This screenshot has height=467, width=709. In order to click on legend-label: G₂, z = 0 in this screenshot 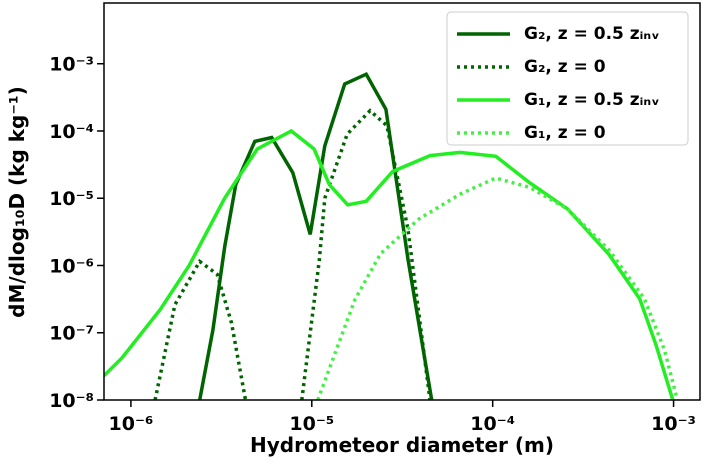, I will do `click(565, 67)`.